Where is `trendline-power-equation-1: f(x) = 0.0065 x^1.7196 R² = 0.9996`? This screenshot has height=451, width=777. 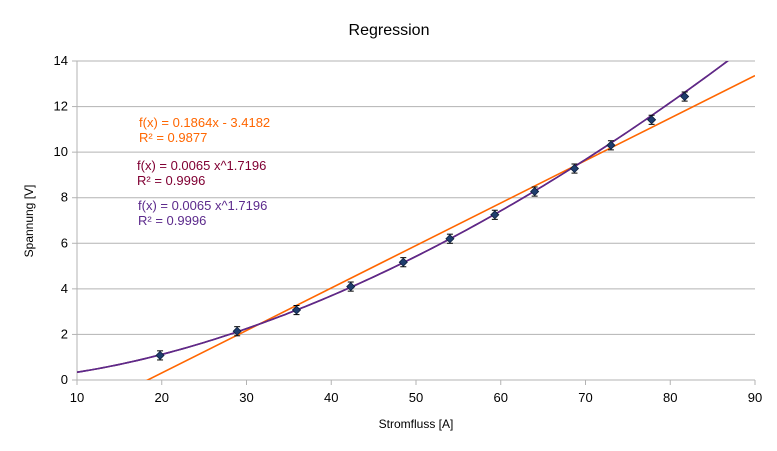 trendline-power-equation-1: f(x) = 0.0065 x^1.7196 R² = 0.9996 is located at coordinates (201, 173).